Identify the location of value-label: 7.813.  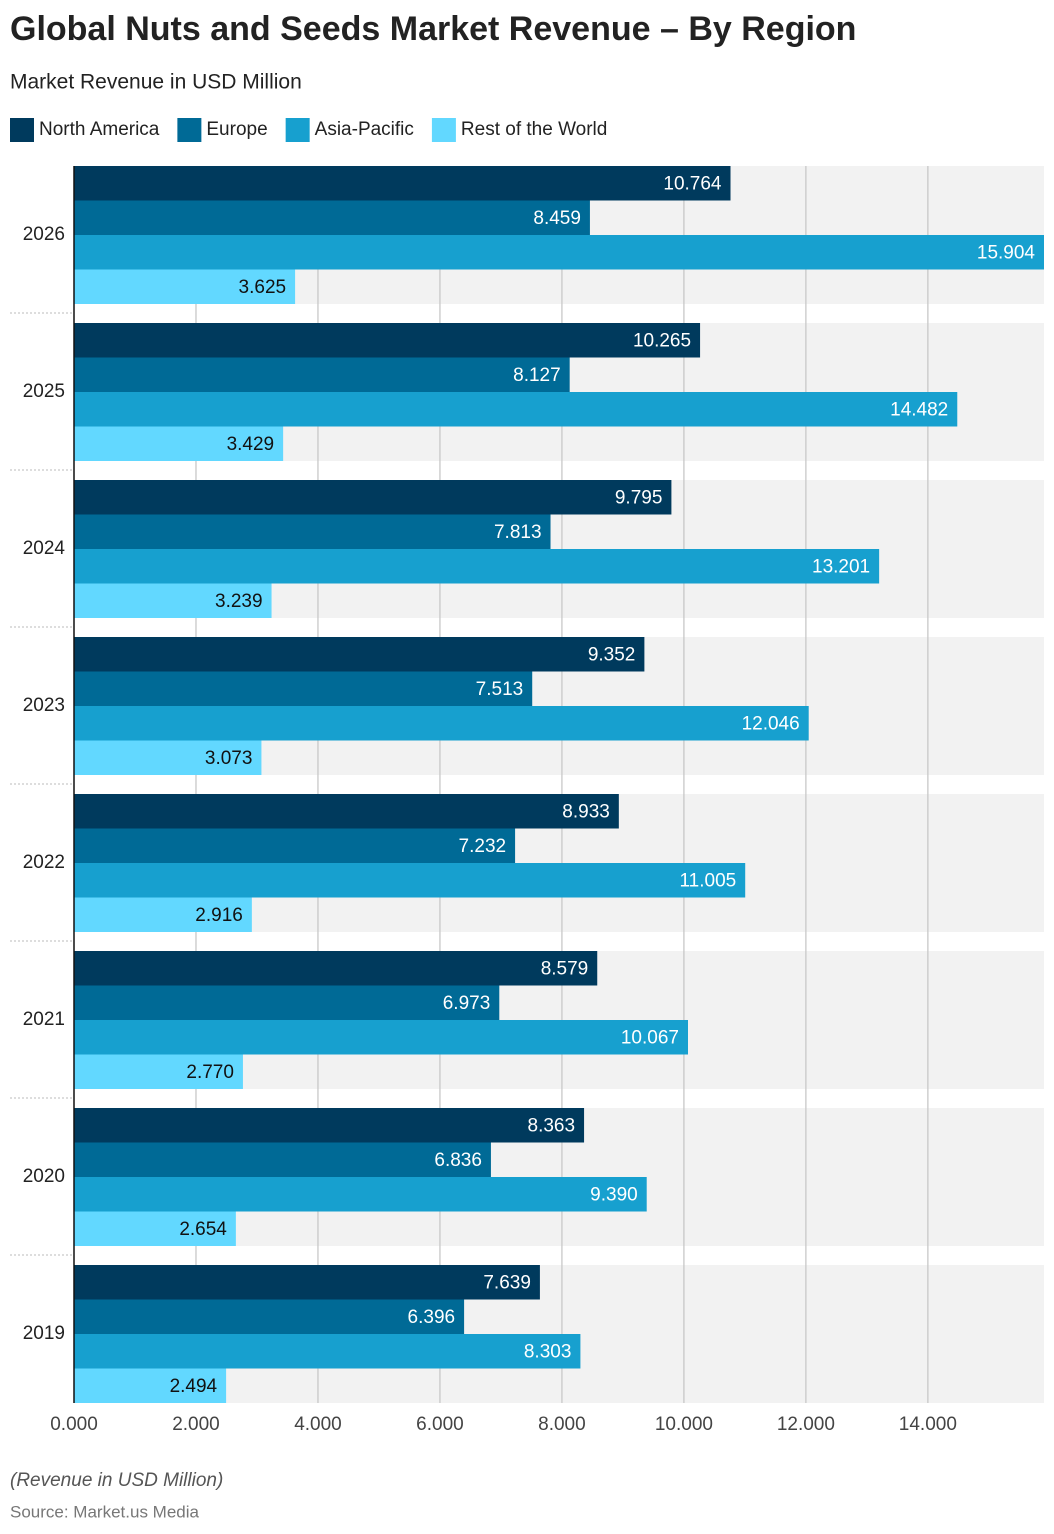
(518, 532).